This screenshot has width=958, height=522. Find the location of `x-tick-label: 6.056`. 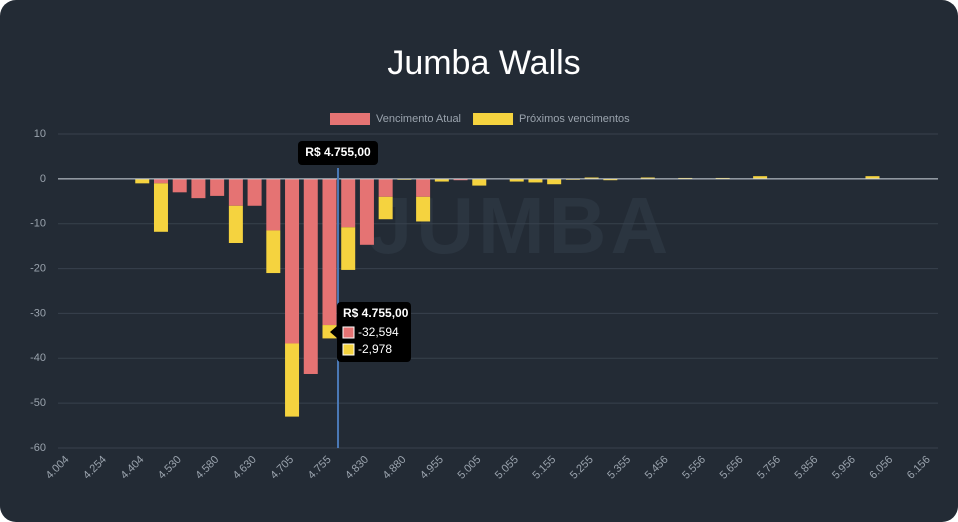

x-tick-label: 6.056 is located at coordinates (881, 468).